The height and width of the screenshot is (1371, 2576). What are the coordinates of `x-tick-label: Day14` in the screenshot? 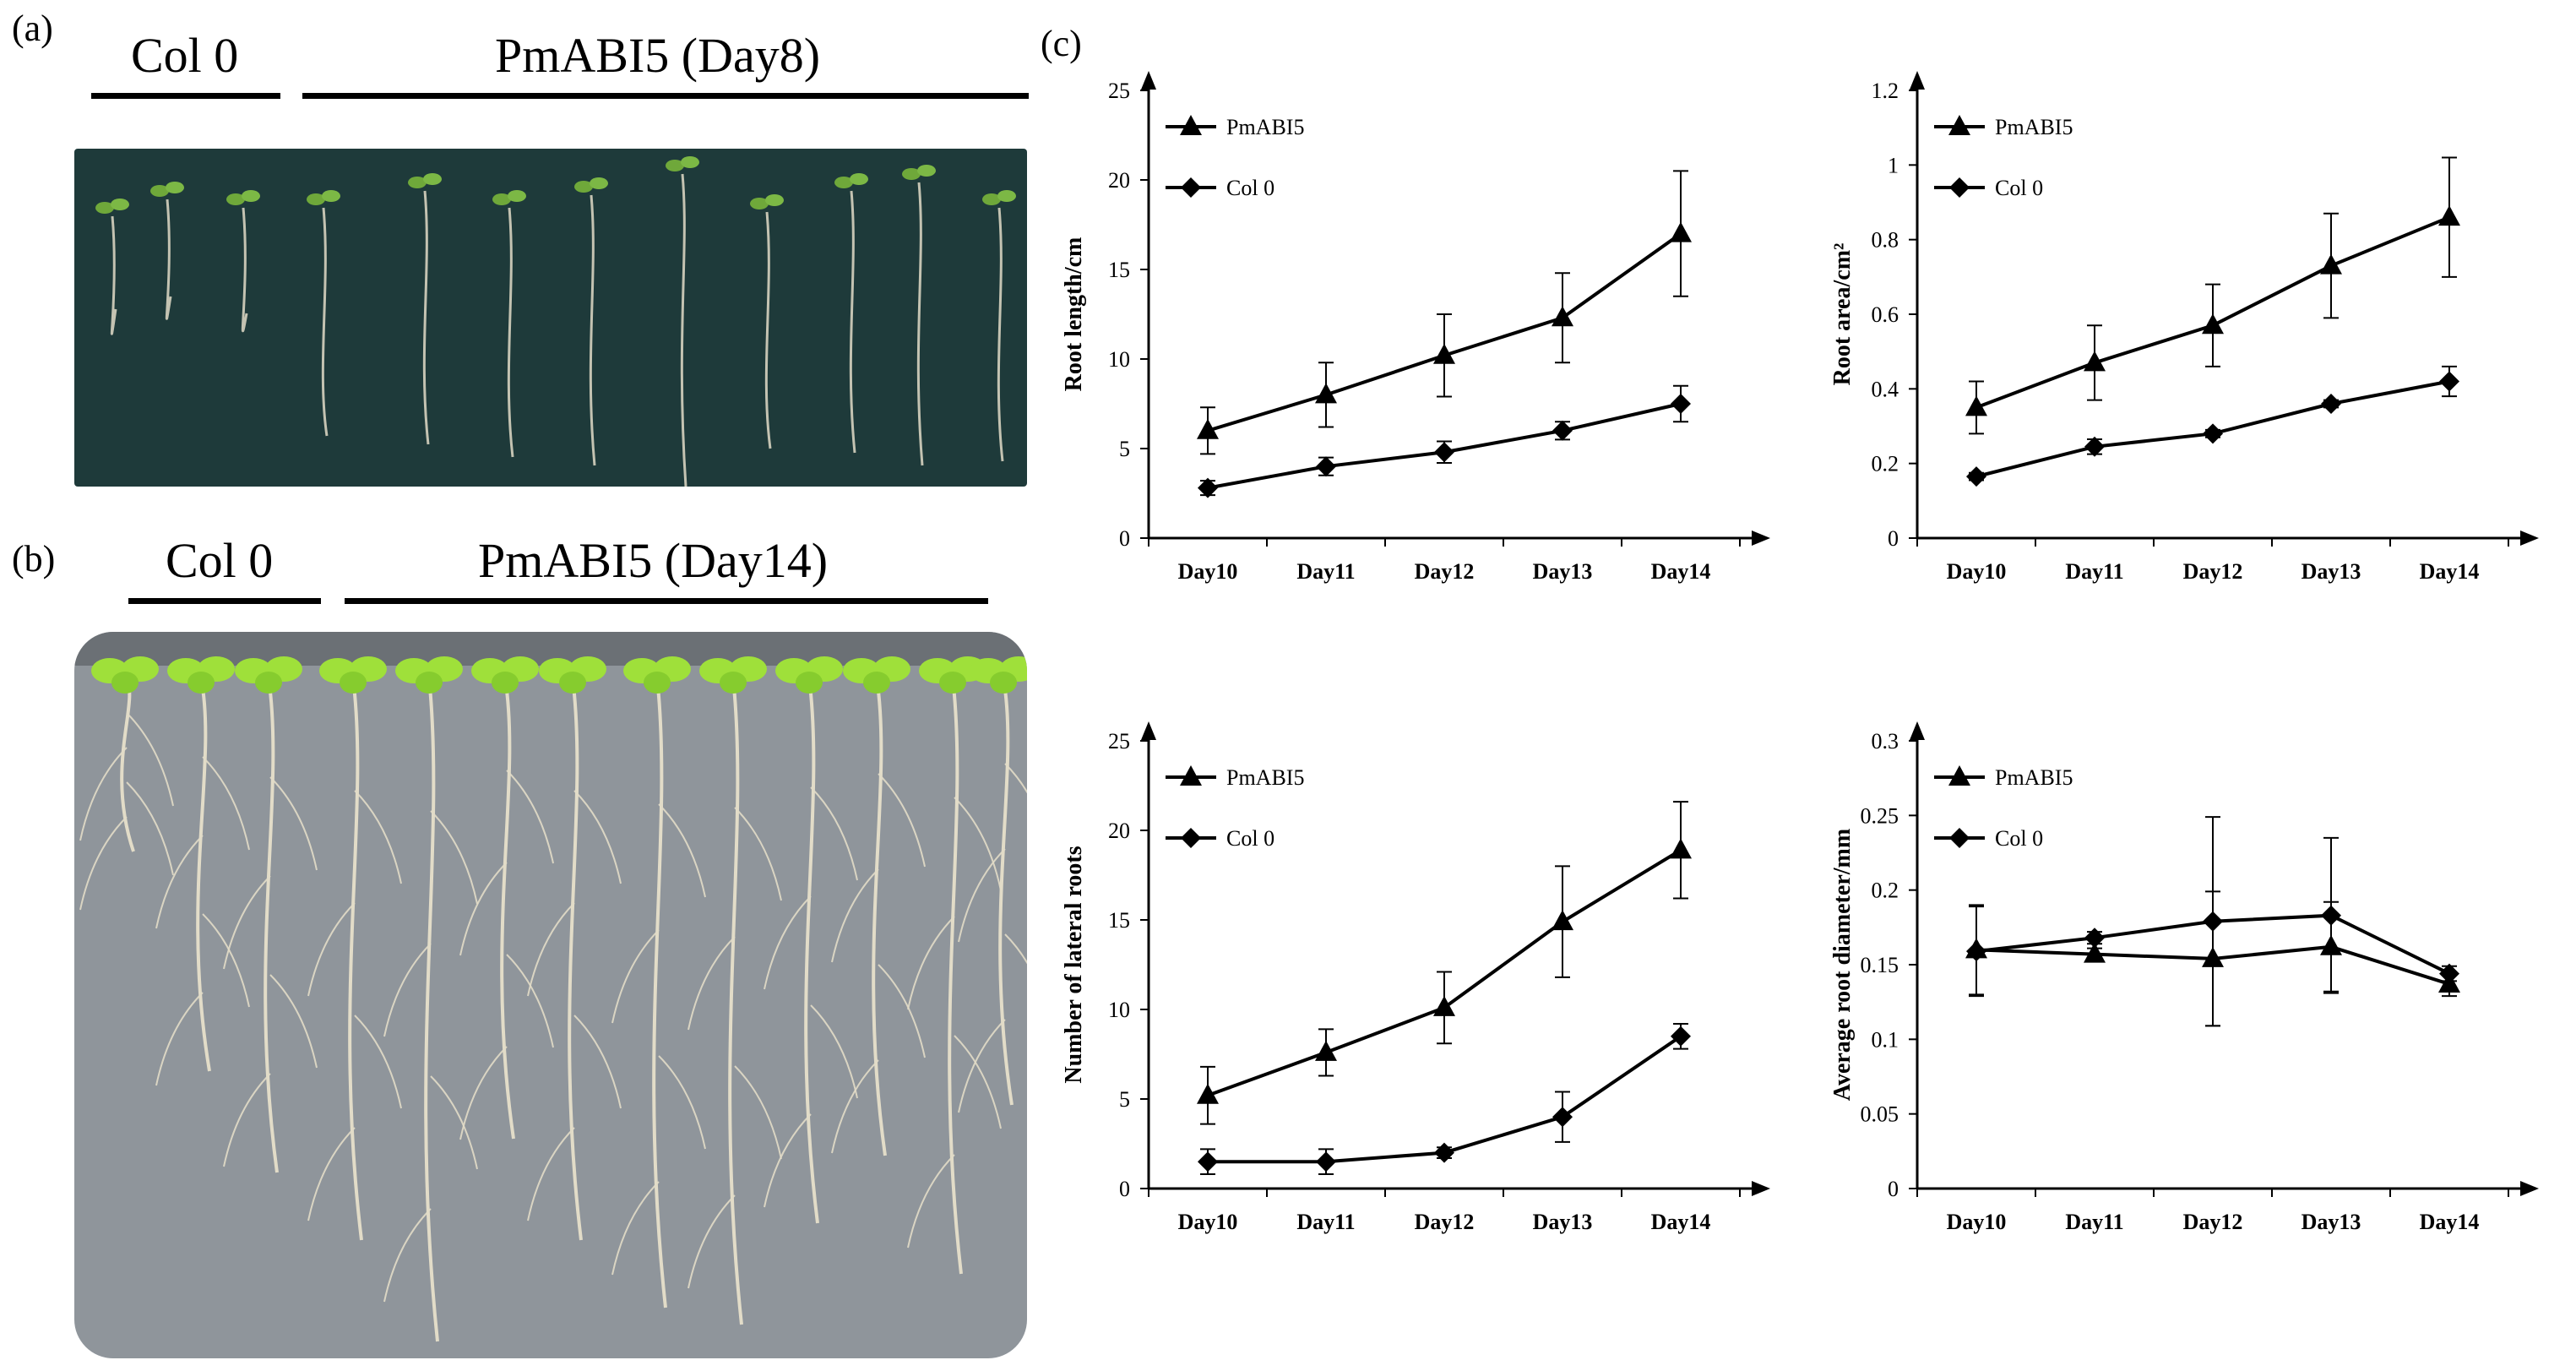 It's located at (2450, 1222).